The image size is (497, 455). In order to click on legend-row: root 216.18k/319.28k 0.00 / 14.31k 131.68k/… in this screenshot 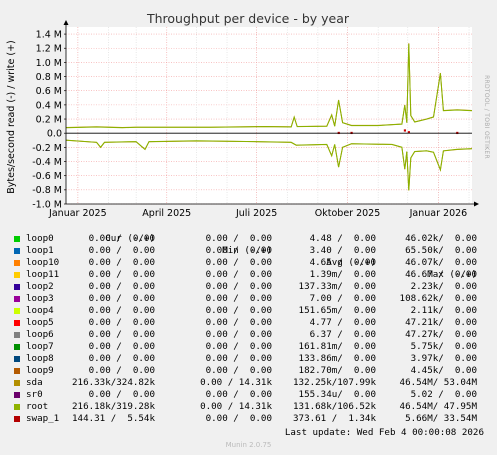, I will do `click(251, 407)`.